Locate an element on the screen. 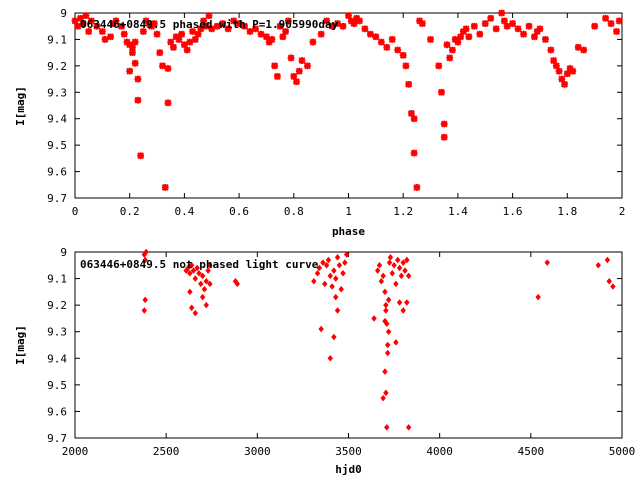 This screenshot has width=640, height=480. y-tick-label: 9 is located at coordinates (63, 13).